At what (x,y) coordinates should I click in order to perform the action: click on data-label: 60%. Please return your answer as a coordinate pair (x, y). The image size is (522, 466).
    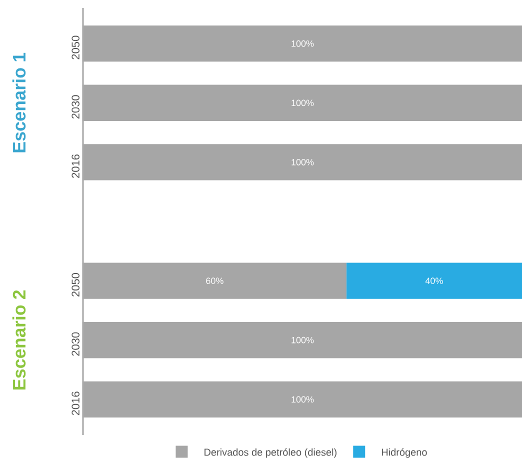
    Looking at the image, I should click on (215, 281).